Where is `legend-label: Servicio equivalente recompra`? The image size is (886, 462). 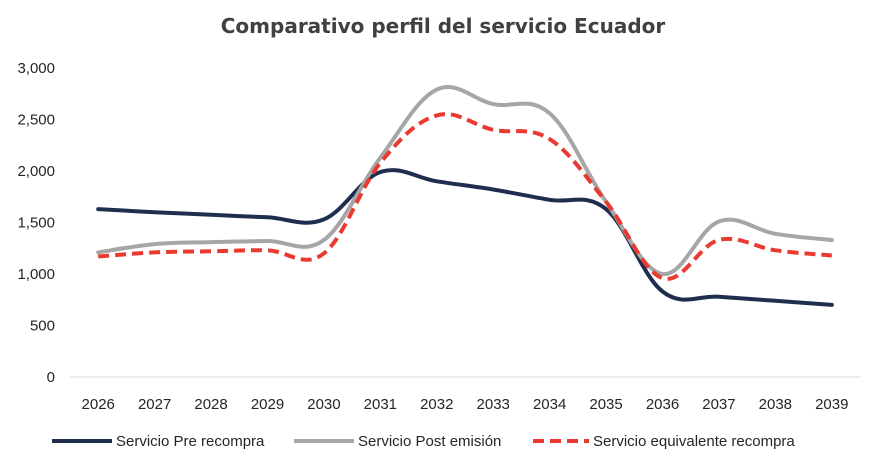 legend-label: Servicio equivalente recompra is located at coordinates (694, 441).